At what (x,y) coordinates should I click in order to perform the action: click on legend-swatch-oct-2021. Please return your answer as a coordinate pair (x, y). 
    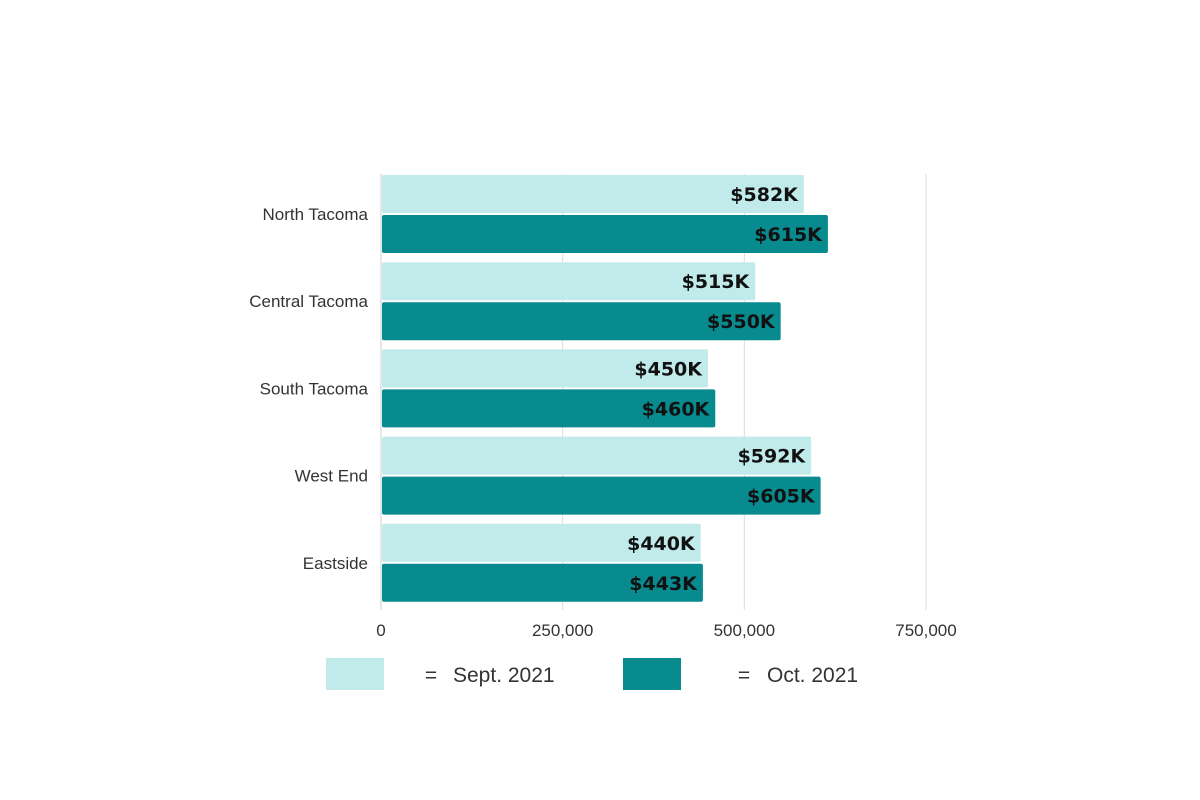
    Looking at the image, I should click on (652, 674).